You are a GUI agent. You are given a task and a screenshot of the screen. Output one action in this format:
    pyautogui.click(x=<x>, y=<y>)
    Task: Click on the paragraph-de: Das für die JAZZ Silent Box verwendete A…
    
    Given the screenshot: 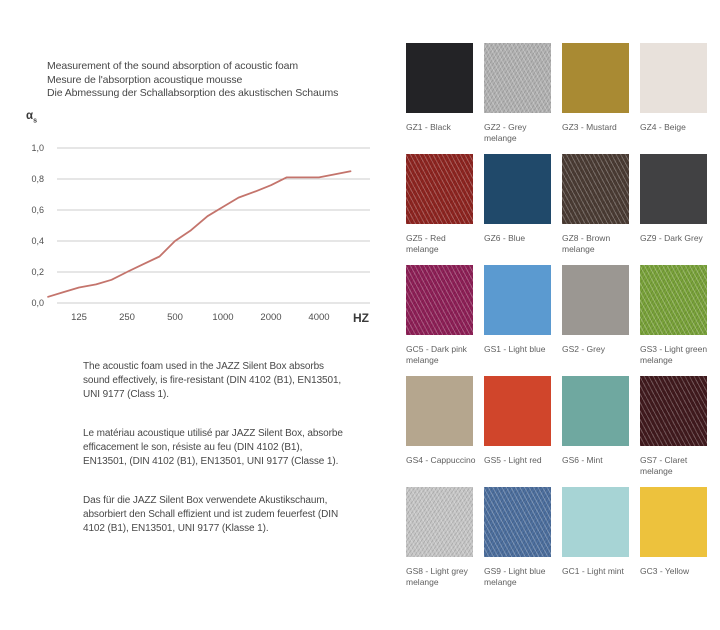 What is the action you would take?
    pyautogui.click(x=211, y=514)
    